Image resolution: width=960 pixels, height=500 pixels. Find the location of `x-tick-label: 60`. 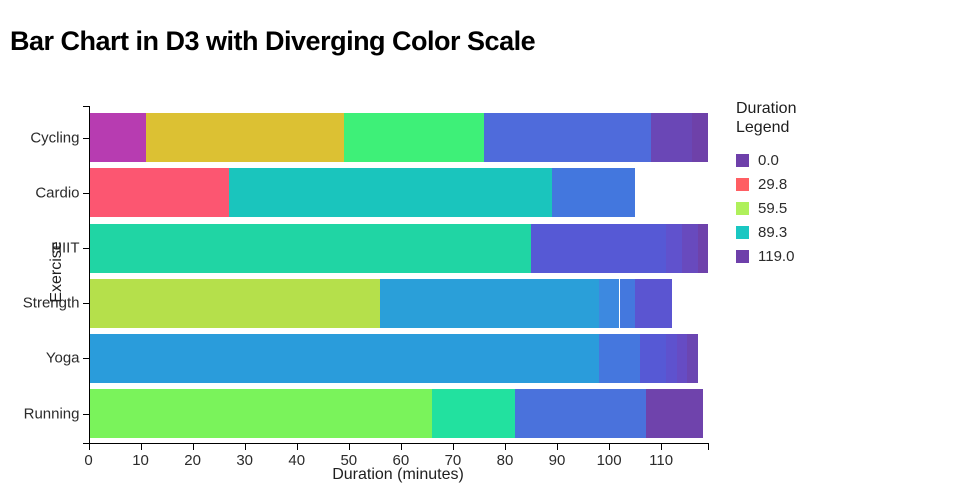

x-tick-label: 60 is located at coordinates (401, 460).